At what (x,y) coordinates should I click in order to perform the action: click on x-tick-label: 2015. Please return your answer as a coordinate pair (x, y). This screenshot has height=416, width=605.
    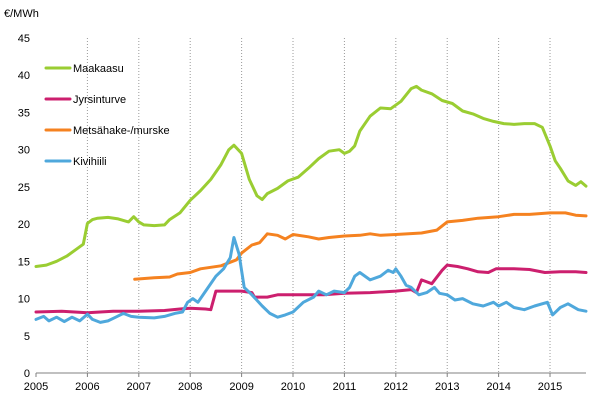
    Looking at the image, I should click on (550, 387).